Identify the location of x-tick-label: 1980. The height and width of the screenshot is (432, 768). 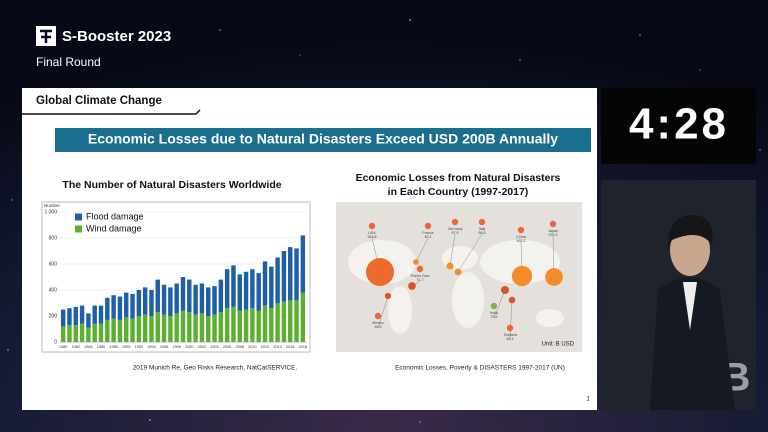
(63, 347).